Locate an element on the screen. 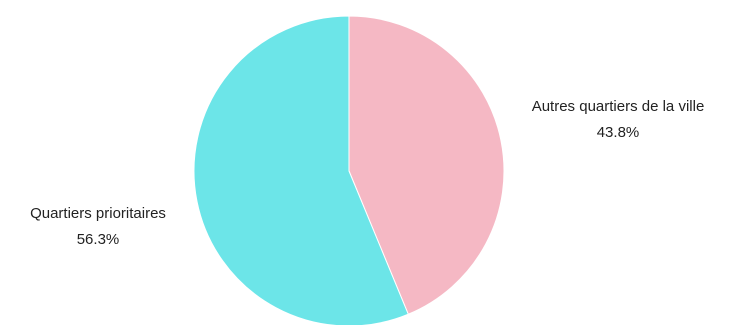 The height and width of the screenshot is (325, 729). slice-label-autres-quartiers: Autres quartiers de la ville is located at coordinates (618, 106).